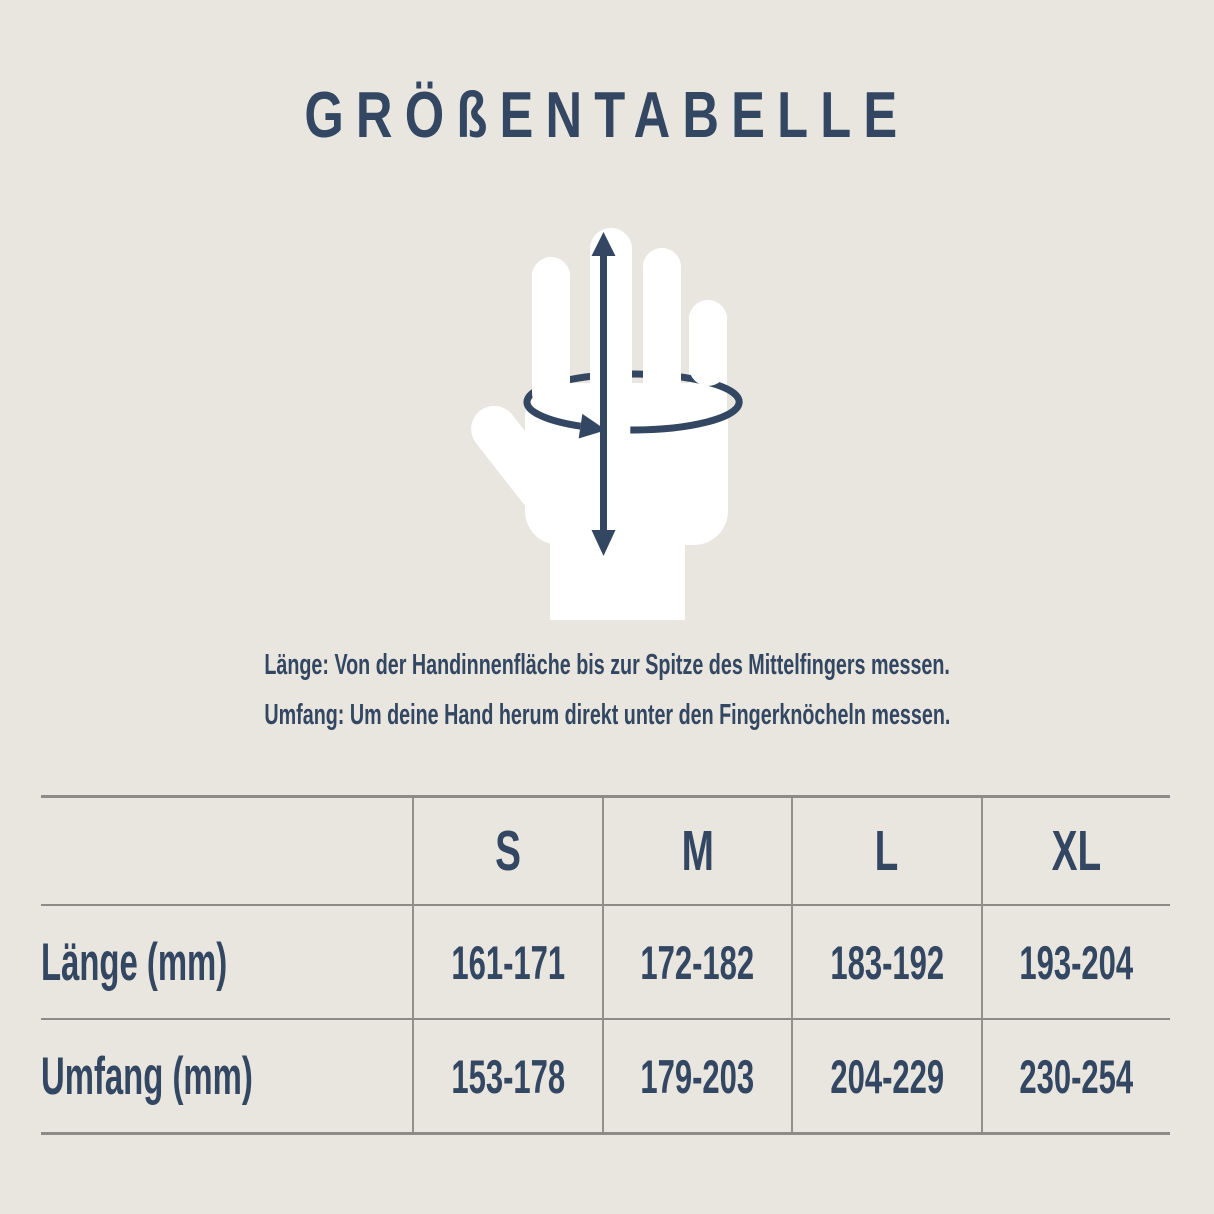 The width and height of the screenshot is (1214, 1214). Describe the element at coordinates (507, 1076) in the screenshot. I see `cell-umfang-s: 153-178` at that location.